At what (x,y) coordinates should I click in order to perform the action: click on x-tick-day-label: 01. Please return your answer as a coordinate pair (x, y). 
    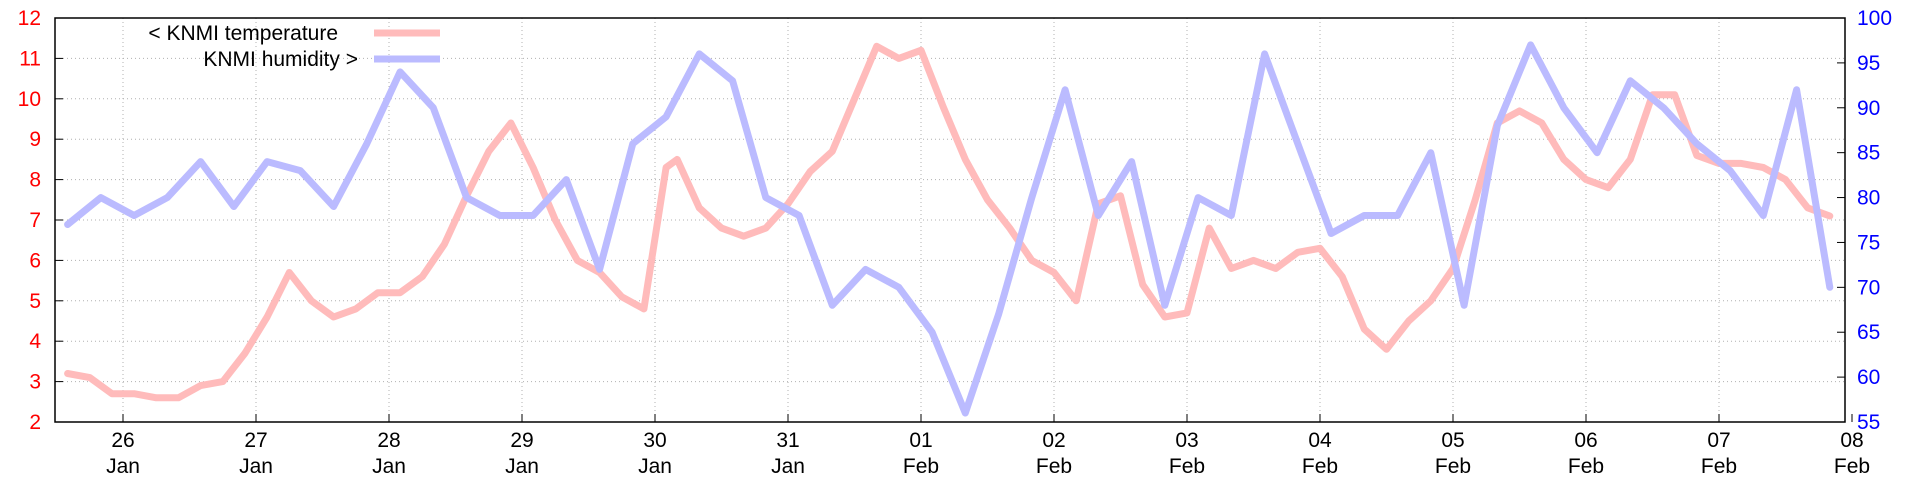
    Looking at the image, I should click on (920, 440).